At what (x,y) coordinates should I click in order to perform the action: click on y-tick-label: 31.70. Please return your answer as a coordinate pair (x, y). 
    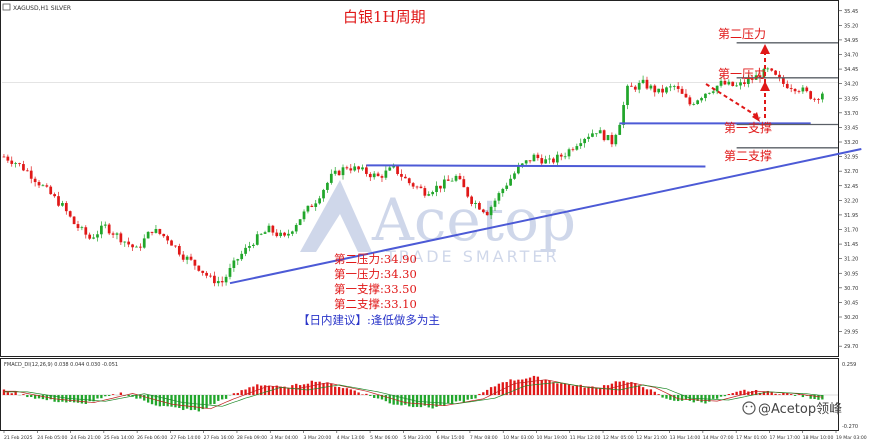
    Looking at the image, I should click on (851, 231).